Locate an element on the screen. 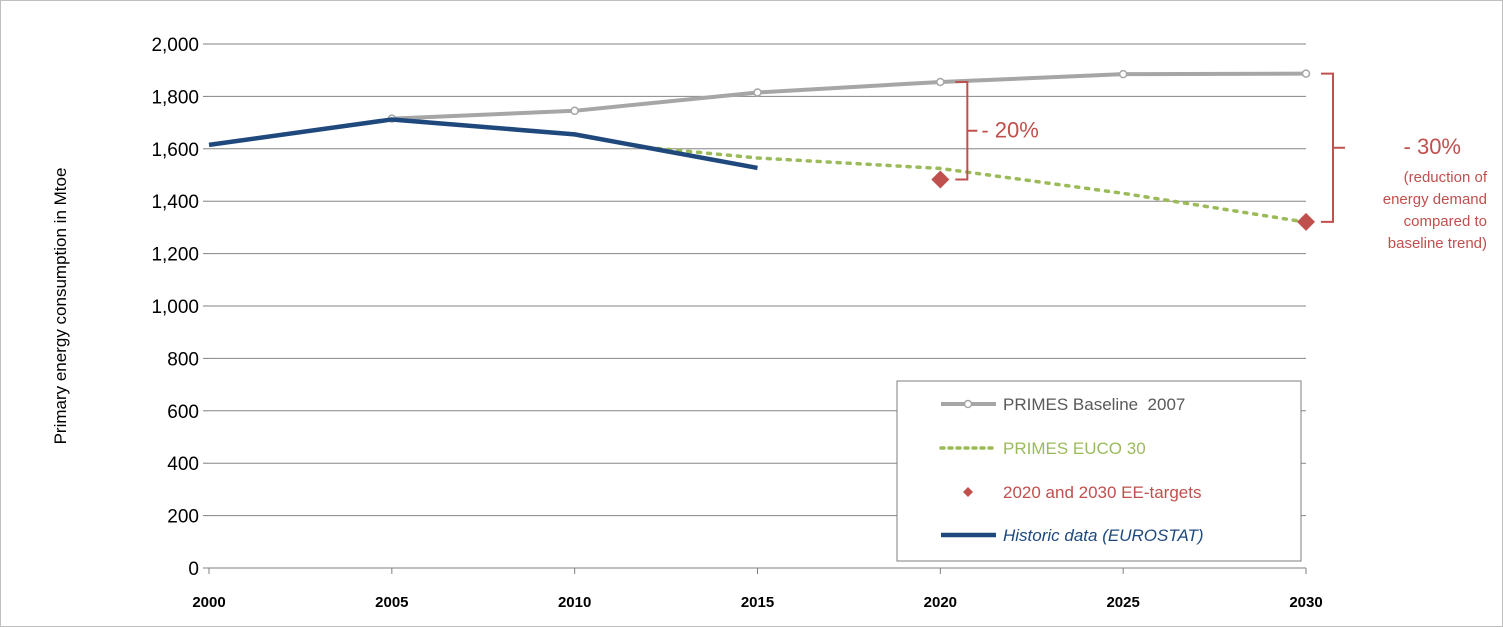 The image size is (1503, 627). y-tick-label-1600: 1,600 is located at coordinates (175, 150).